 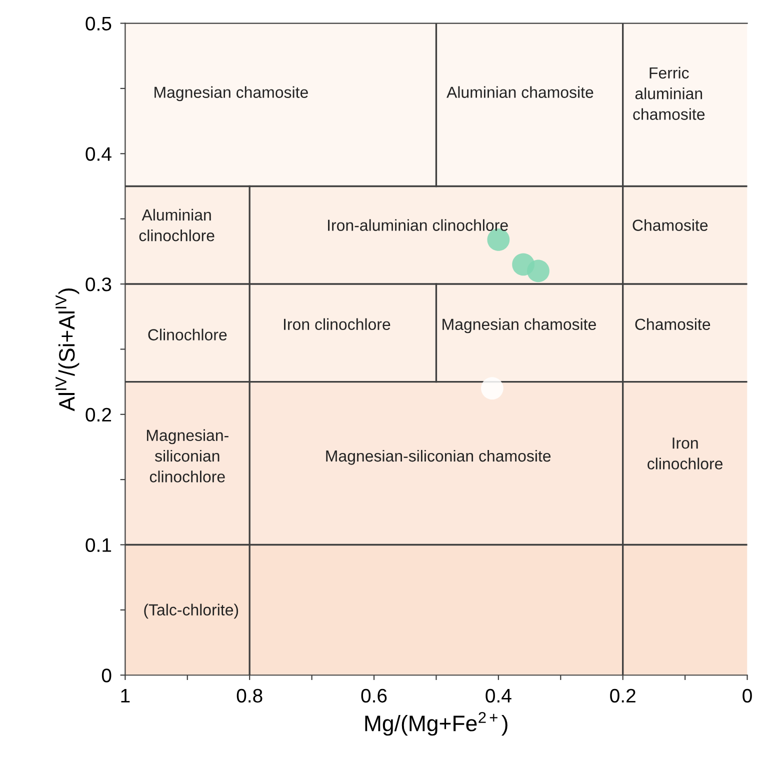 I want to click on annotation: Aluminian chamosite, so click(x=520, y=92).